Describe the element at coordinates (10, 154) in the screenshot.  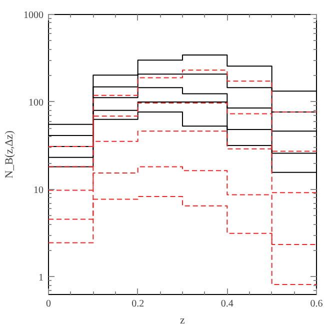
I see `y-axis-title: N_B(z,Δz)` at that location.